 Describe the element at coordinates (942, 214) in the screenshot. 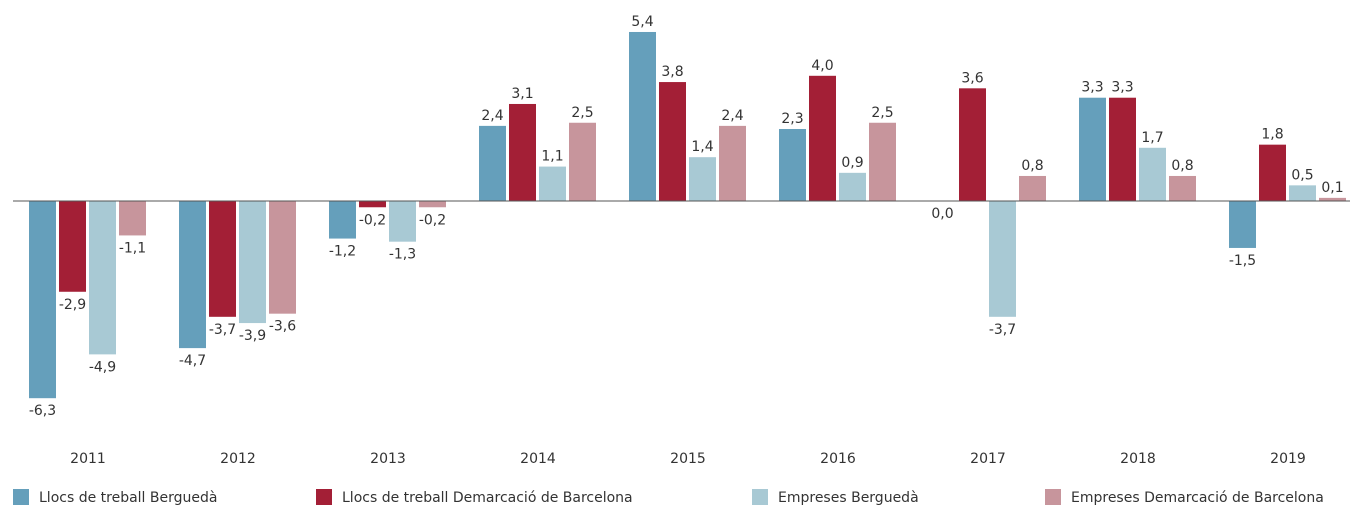

I see `data-label: 0,0` at that location.